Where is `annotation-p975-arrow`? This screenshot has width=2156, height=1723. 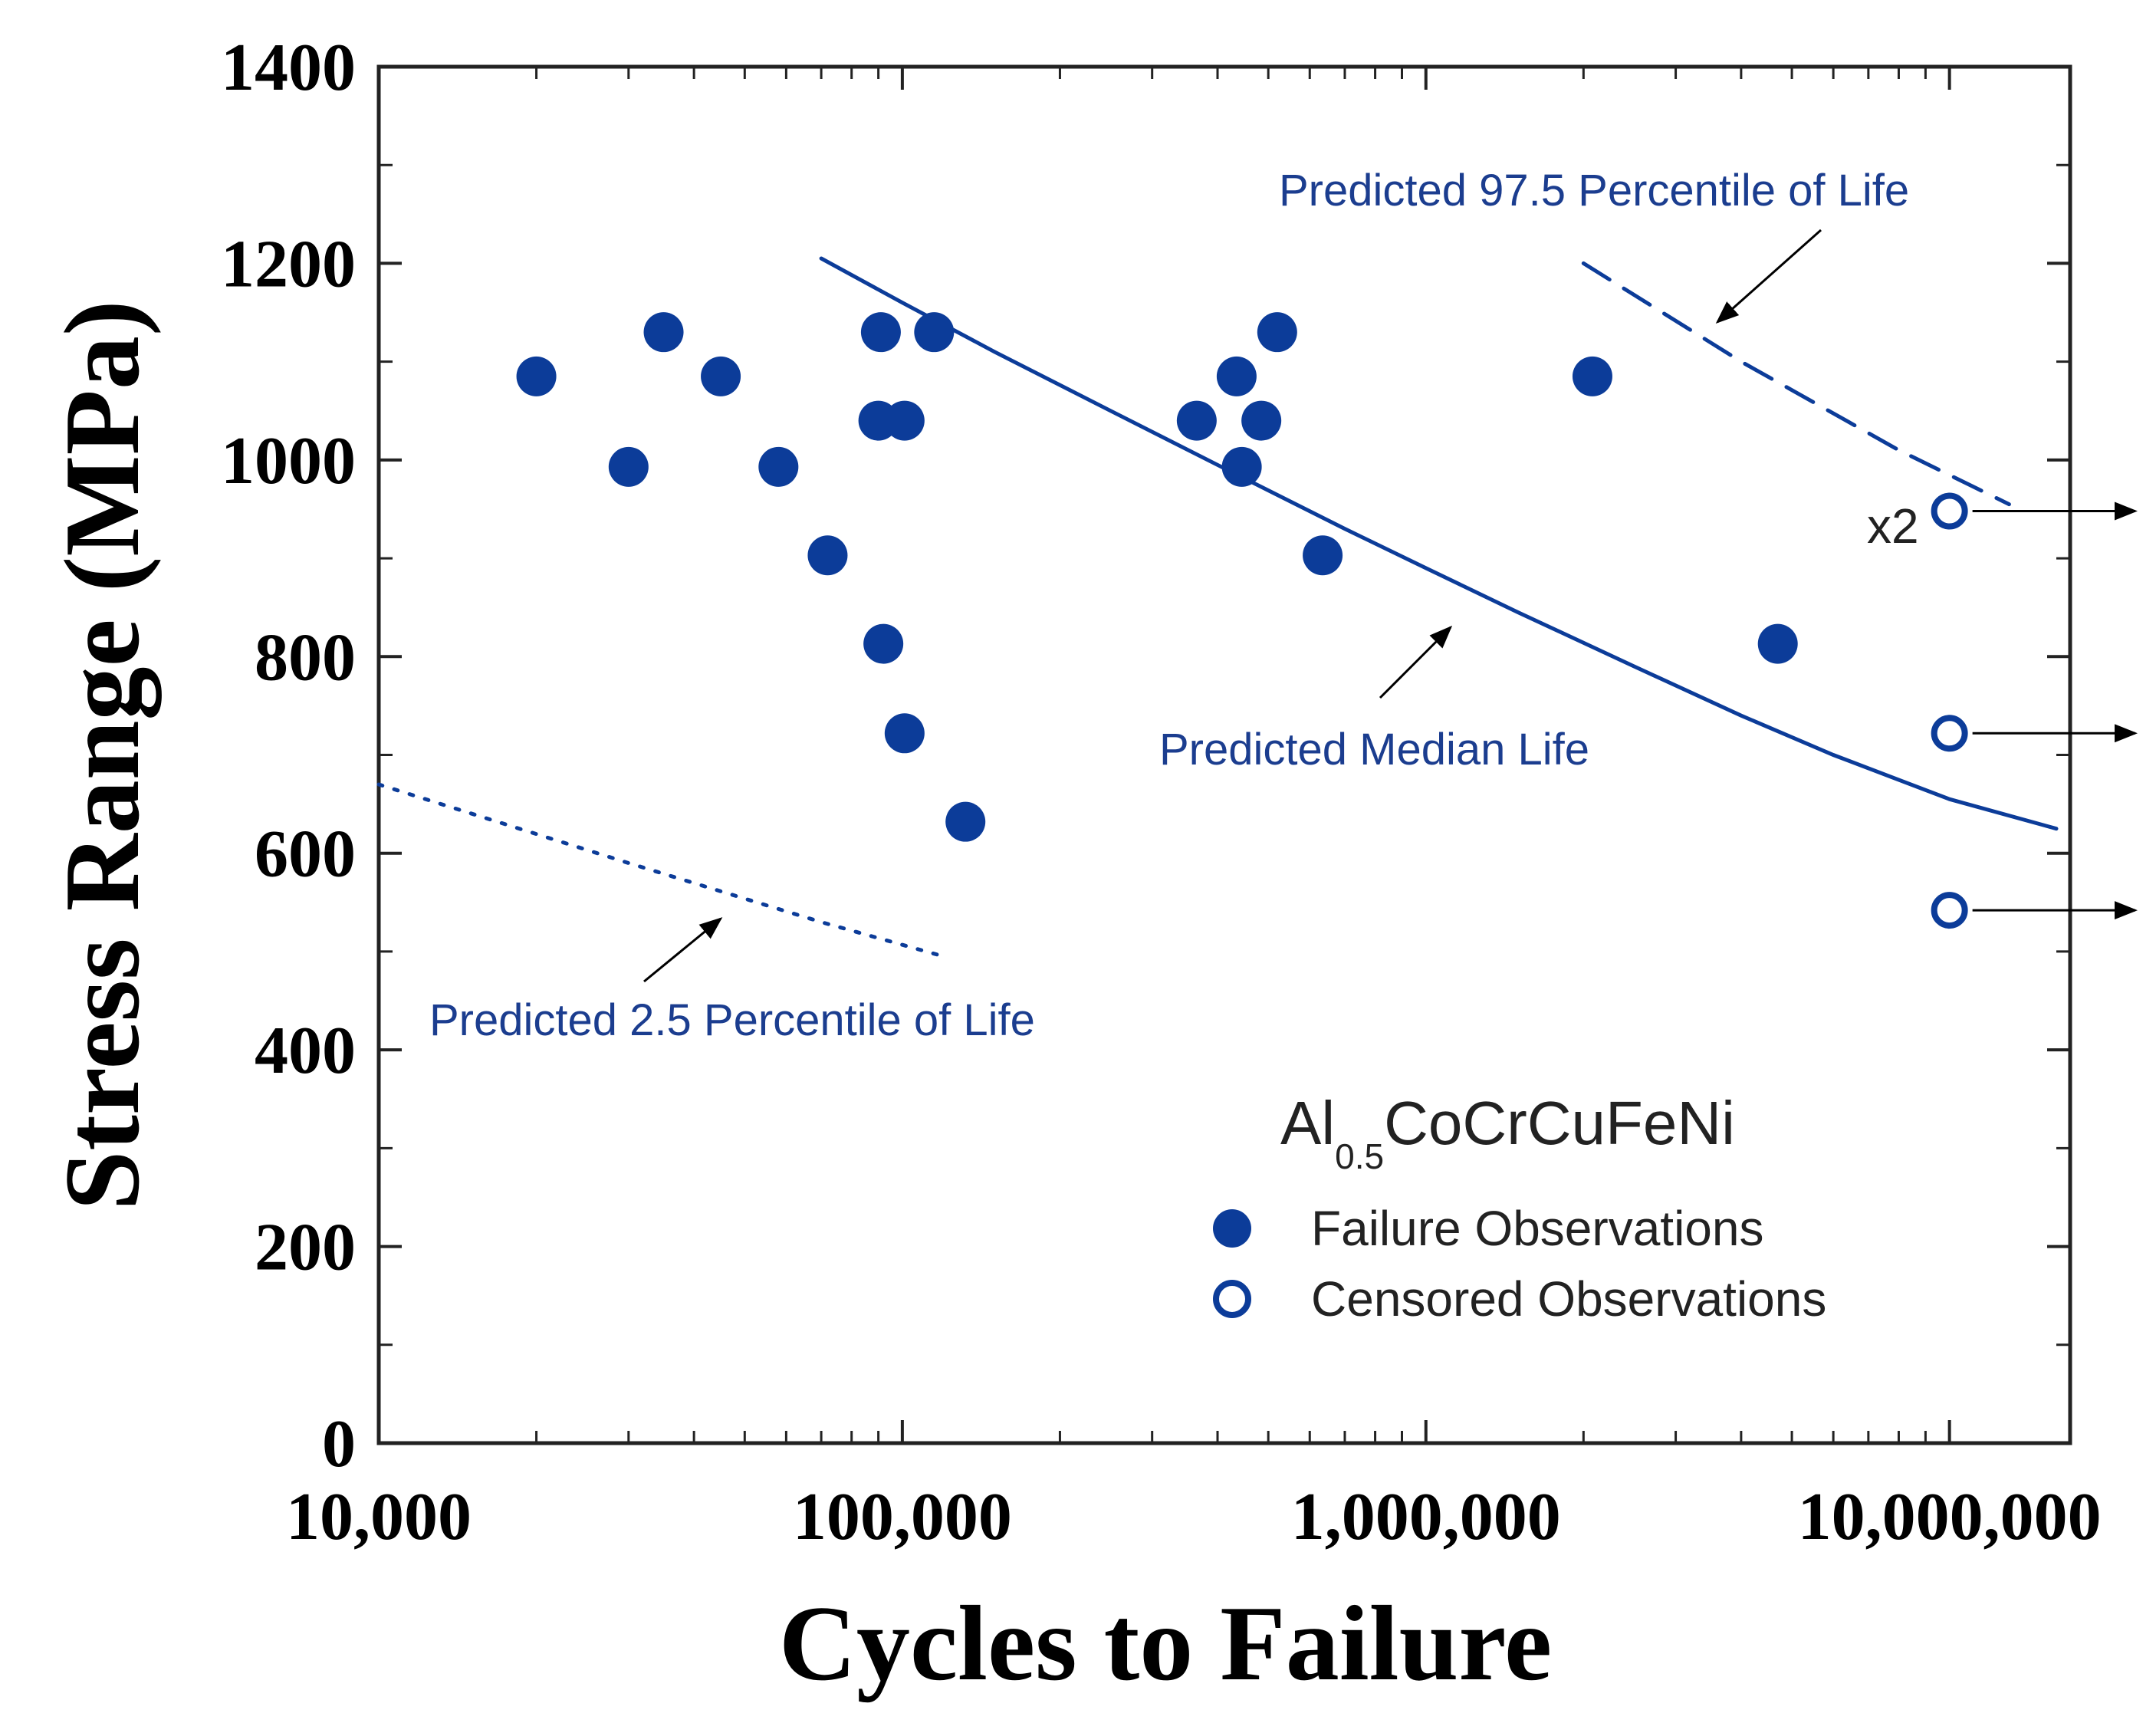
annotation-p975-arrow is located at coordinates (1768, 277).